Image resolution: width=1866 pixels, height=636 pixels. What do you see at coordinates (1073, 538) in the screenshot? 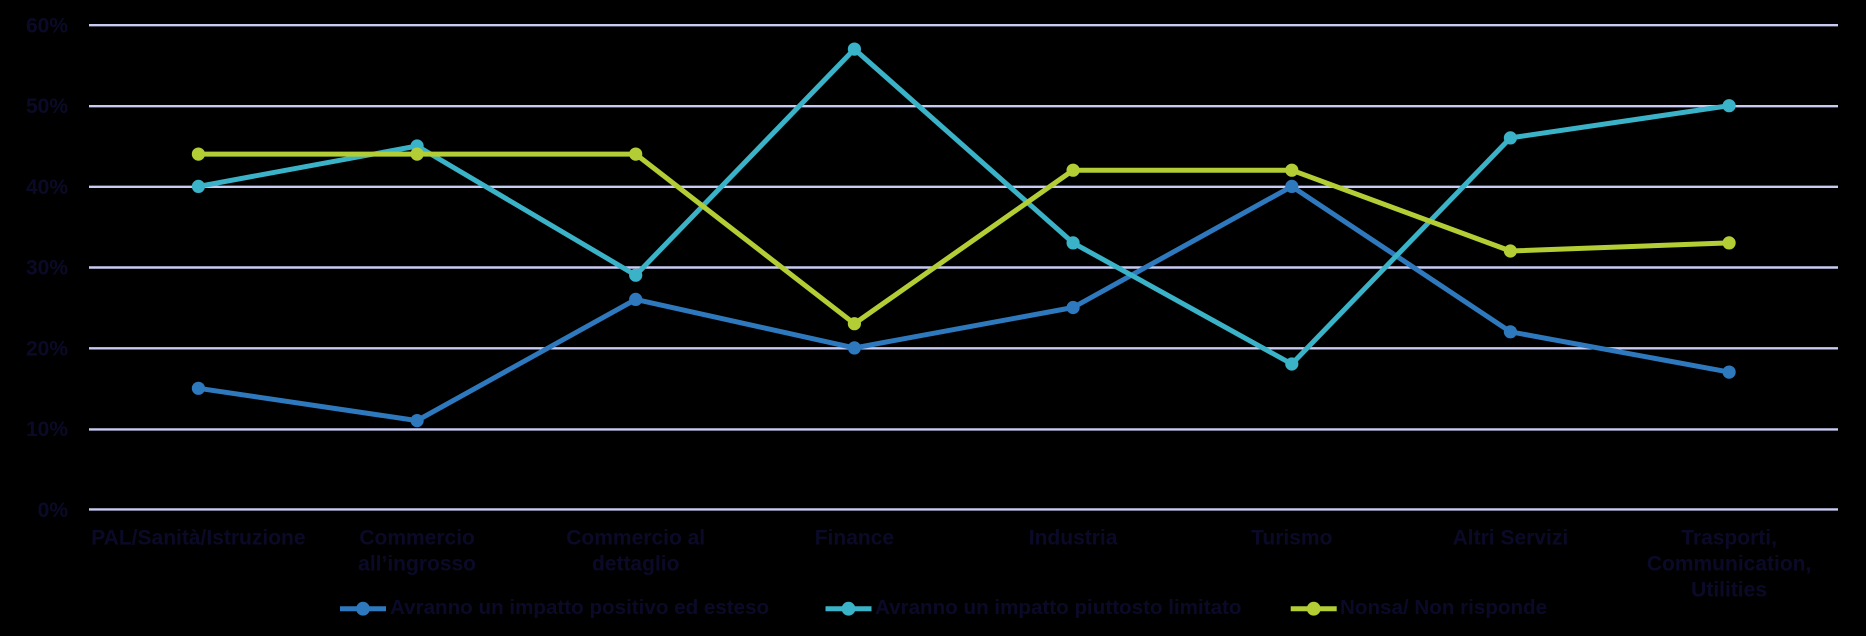
I see `svg-text: Industria` at bounding box center [1073, 538].